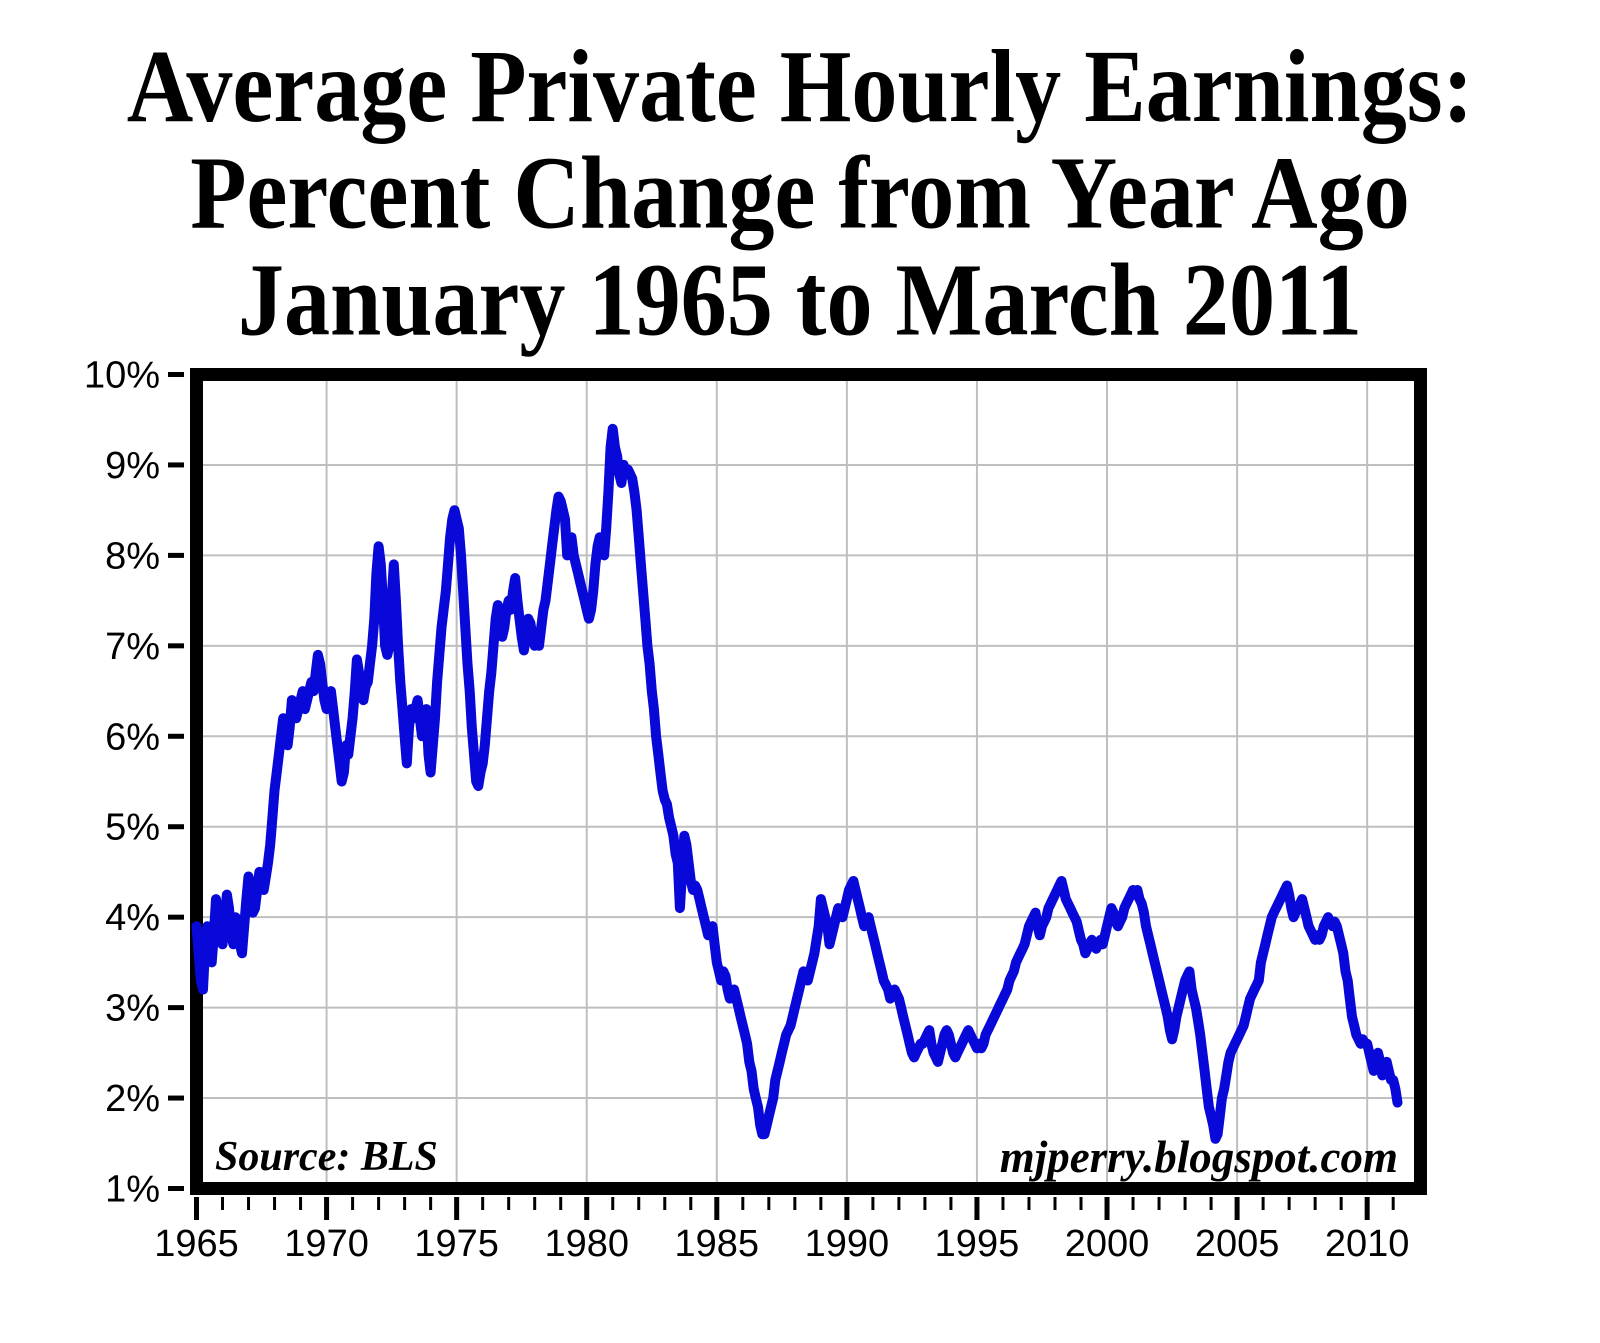 This screenshot has width=1600, height=1343. I want to click on x-tick-label: 1995, so click(977, 1244).